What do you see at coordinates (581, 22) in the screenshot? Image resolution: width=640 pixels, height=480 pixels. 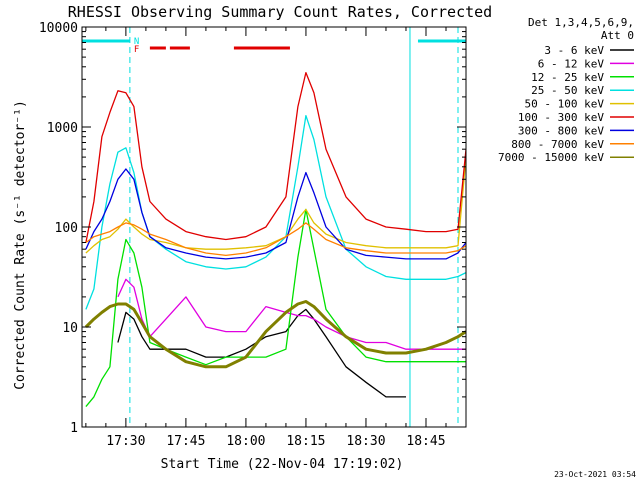 I see `legend-header-line: Det 1,3,4,5,6,9,` at bounding box center [581, 22].